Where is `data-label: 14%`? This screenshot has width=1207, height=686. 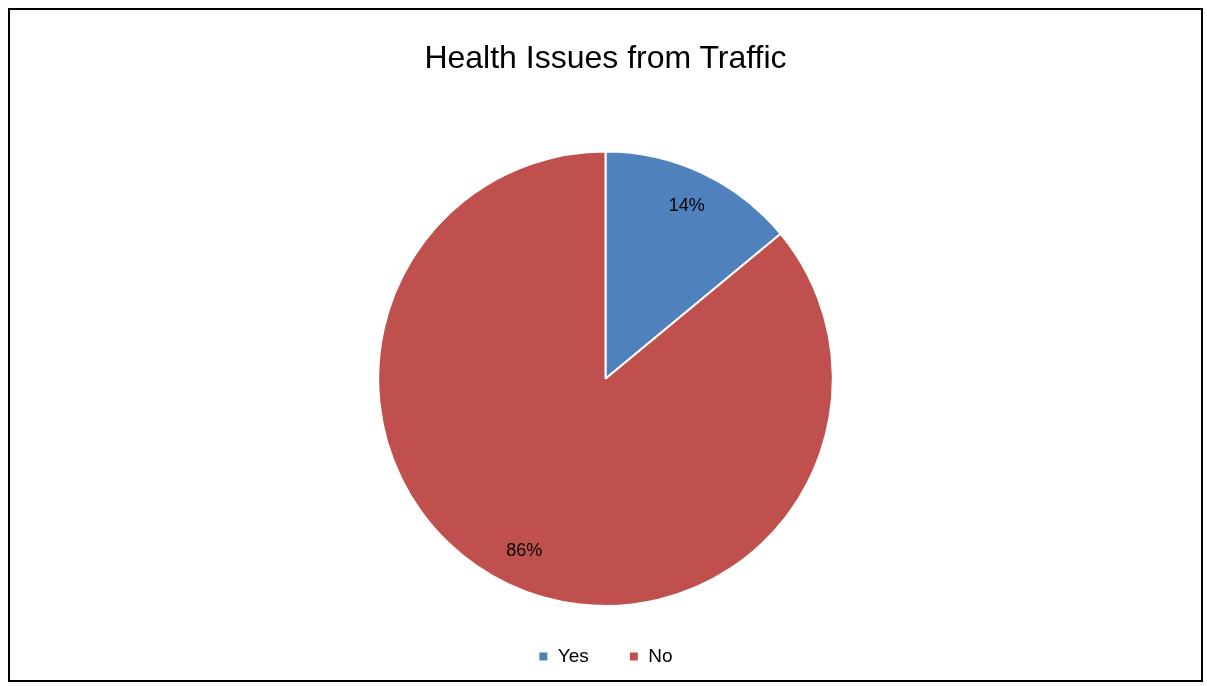 data-label: 14% is located at coordinates (686, 204).